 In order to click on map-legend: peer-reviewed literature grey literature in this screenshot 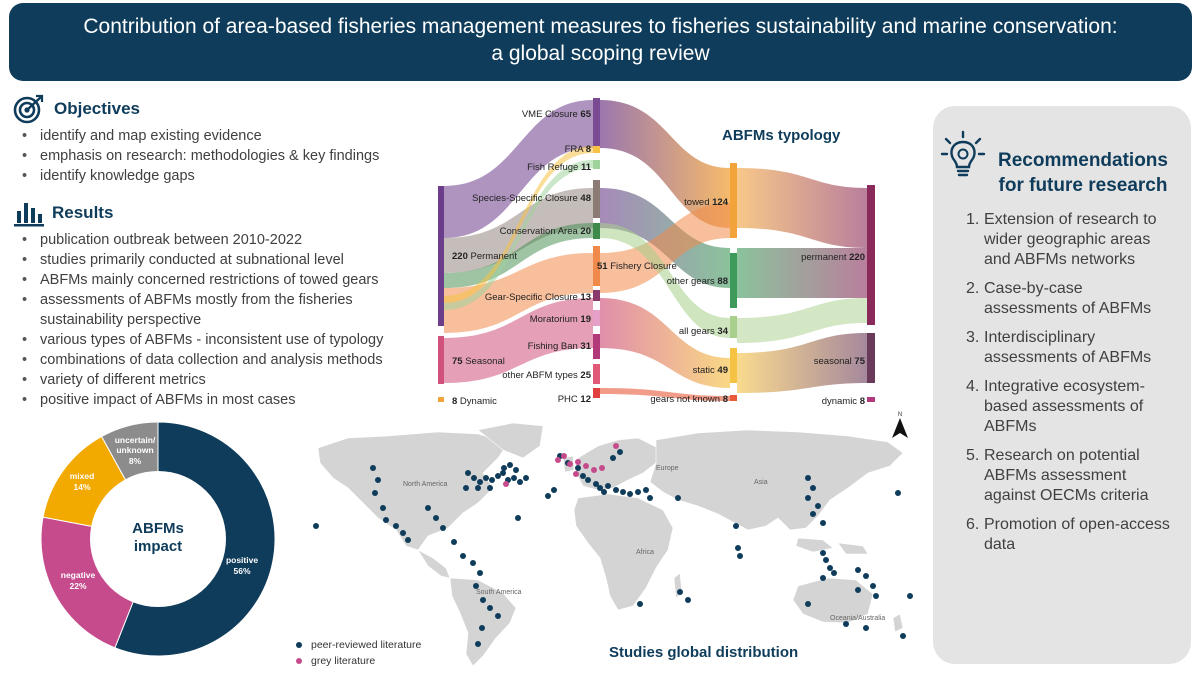, I will do `click(358, 653)`.